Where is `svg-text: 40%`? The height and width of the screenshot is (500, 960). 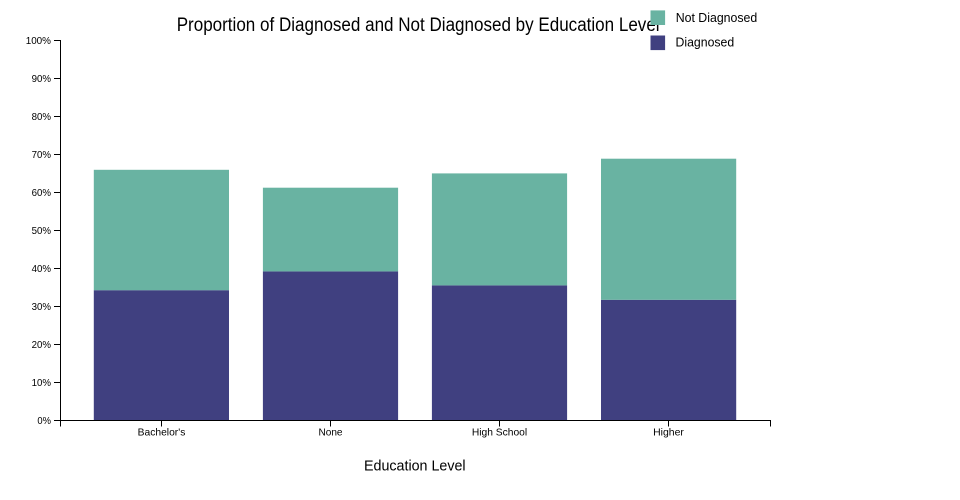
svg-text: 40% is located at coordinates (41, 269).